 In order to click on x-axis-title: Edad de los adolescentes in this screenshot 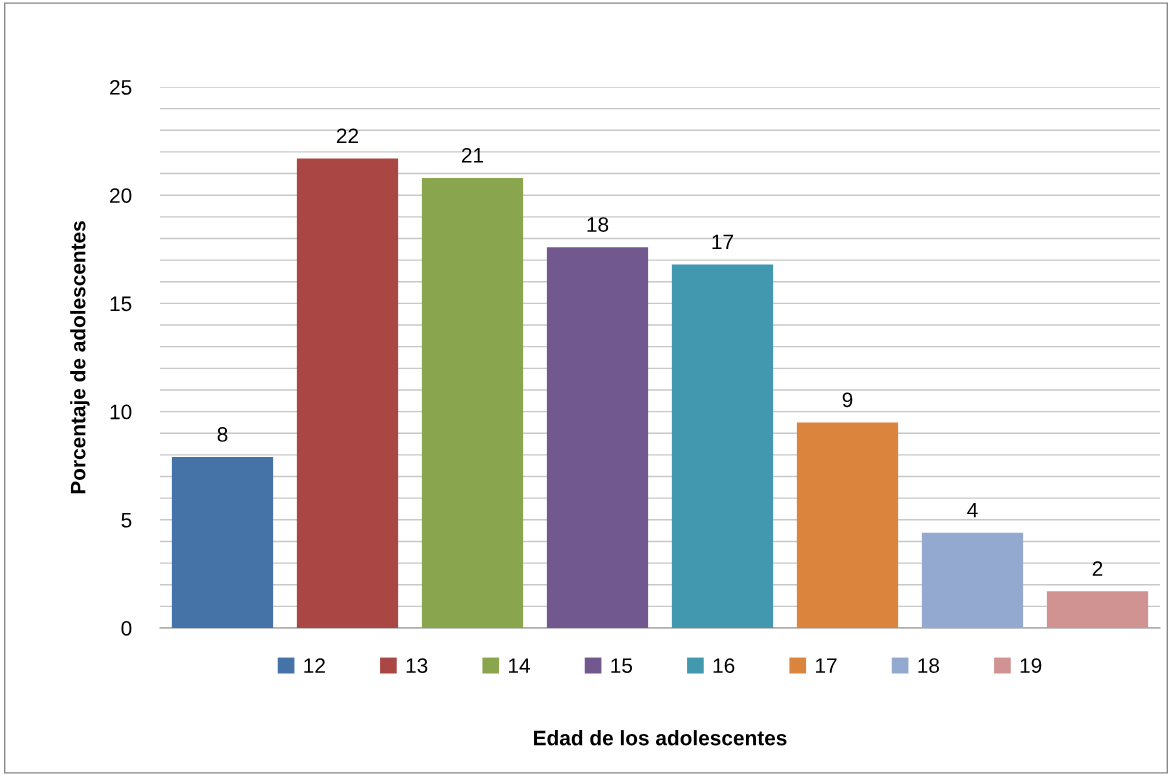, I will do `click(660, 738)`.